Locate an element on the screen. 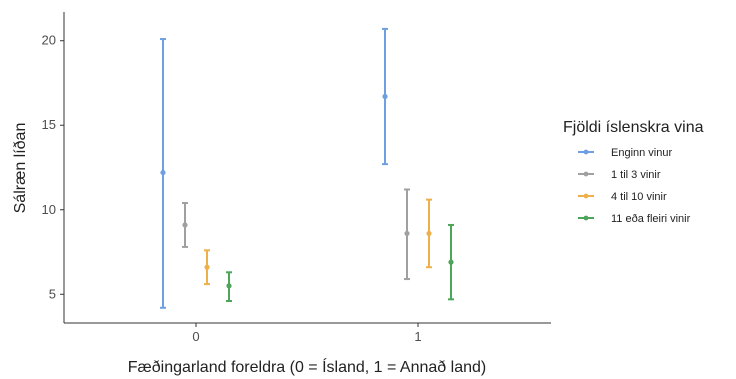 This screenshot has width=736, height=379. legend-label: 4 til 10 vinir is located at coordinates (639, 197).